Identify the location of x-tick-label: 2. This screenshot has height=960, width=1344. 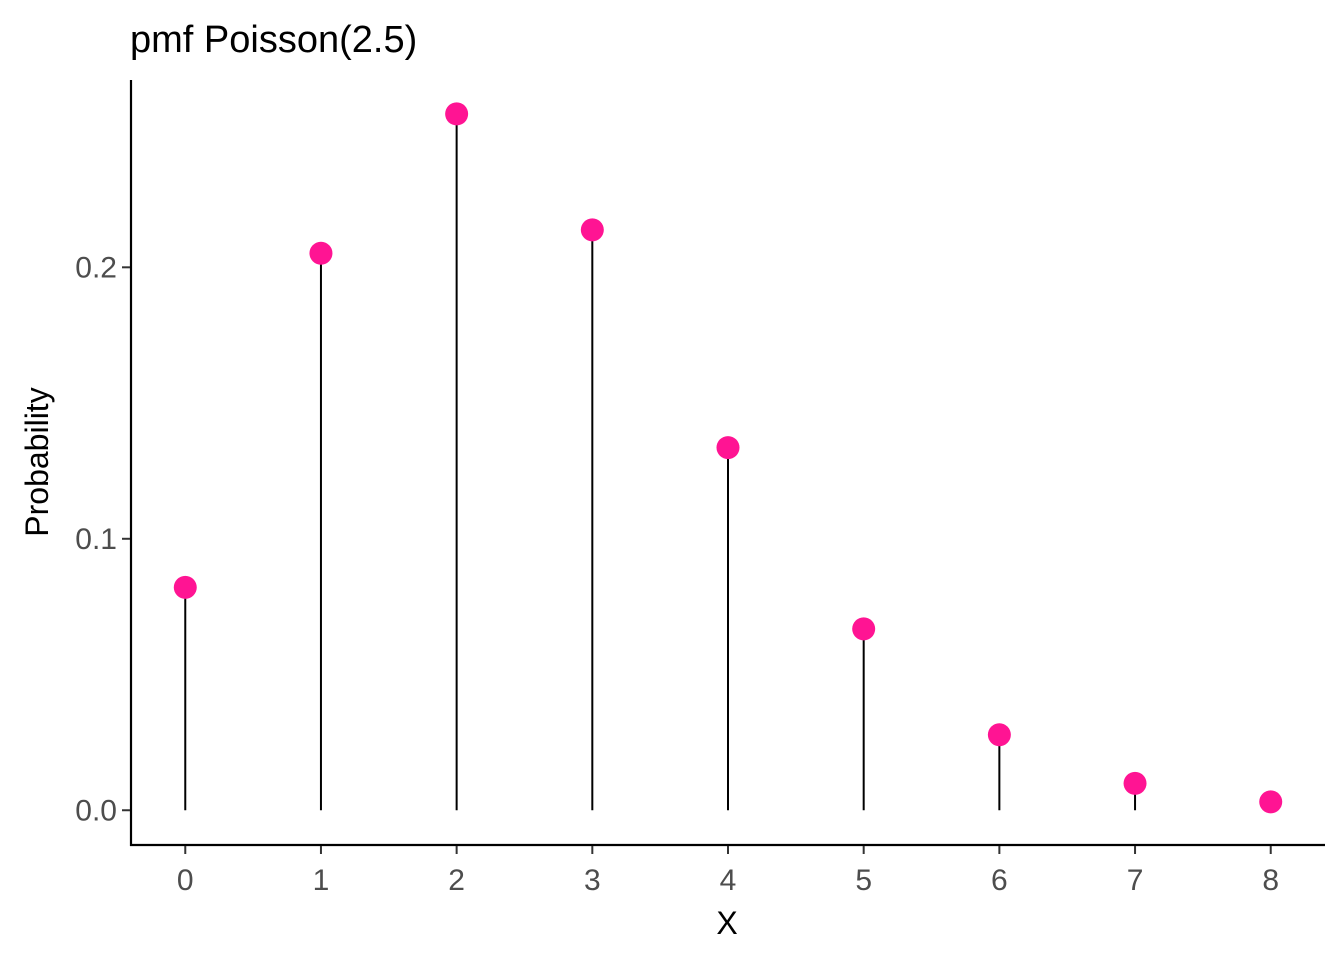
(456, 880).